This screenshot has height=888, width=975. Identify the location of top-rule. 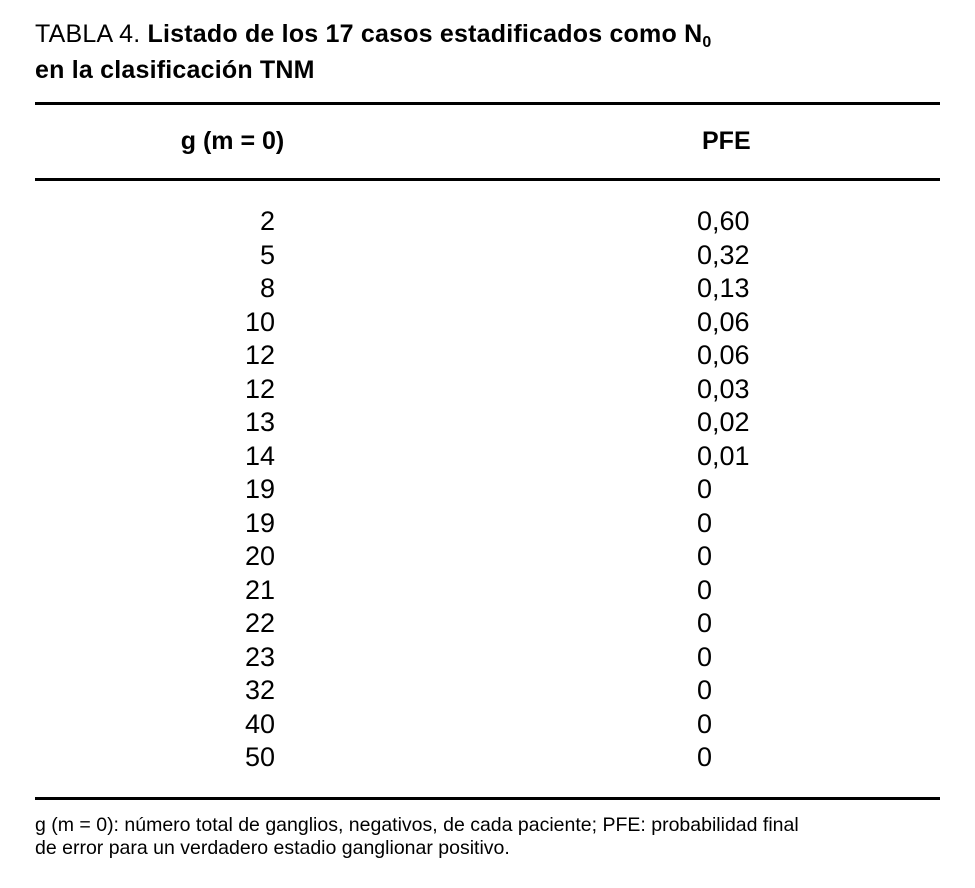
(487, 103).